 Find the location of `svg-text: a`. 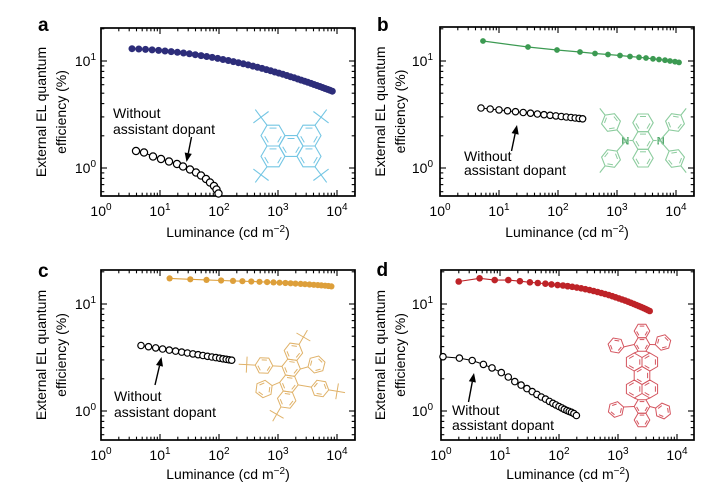

svg-text: a is located at coordinates (43, 25).